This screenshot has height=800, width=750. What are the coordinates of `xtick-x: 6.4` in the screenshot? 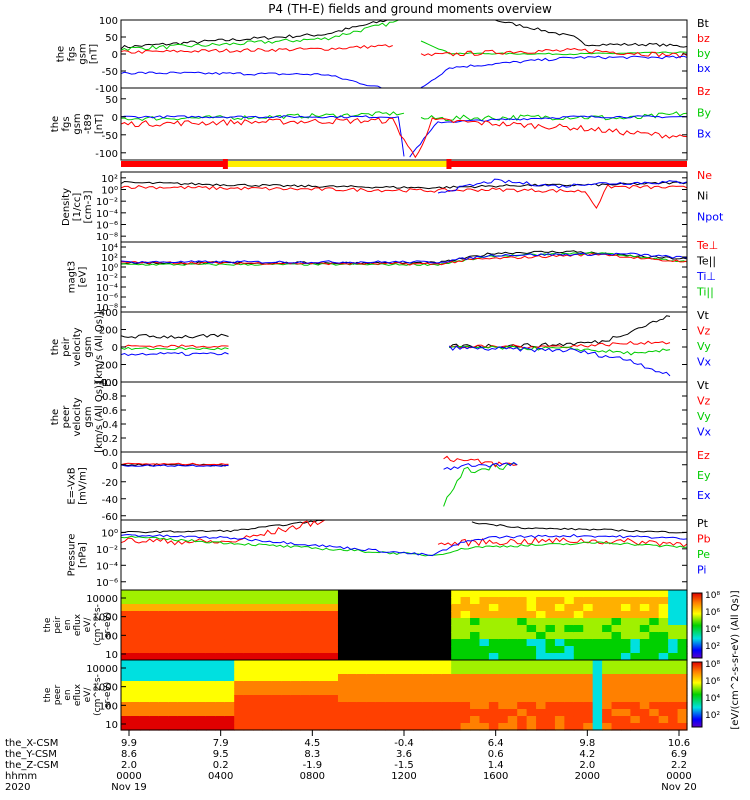 It's located at (496, 743).